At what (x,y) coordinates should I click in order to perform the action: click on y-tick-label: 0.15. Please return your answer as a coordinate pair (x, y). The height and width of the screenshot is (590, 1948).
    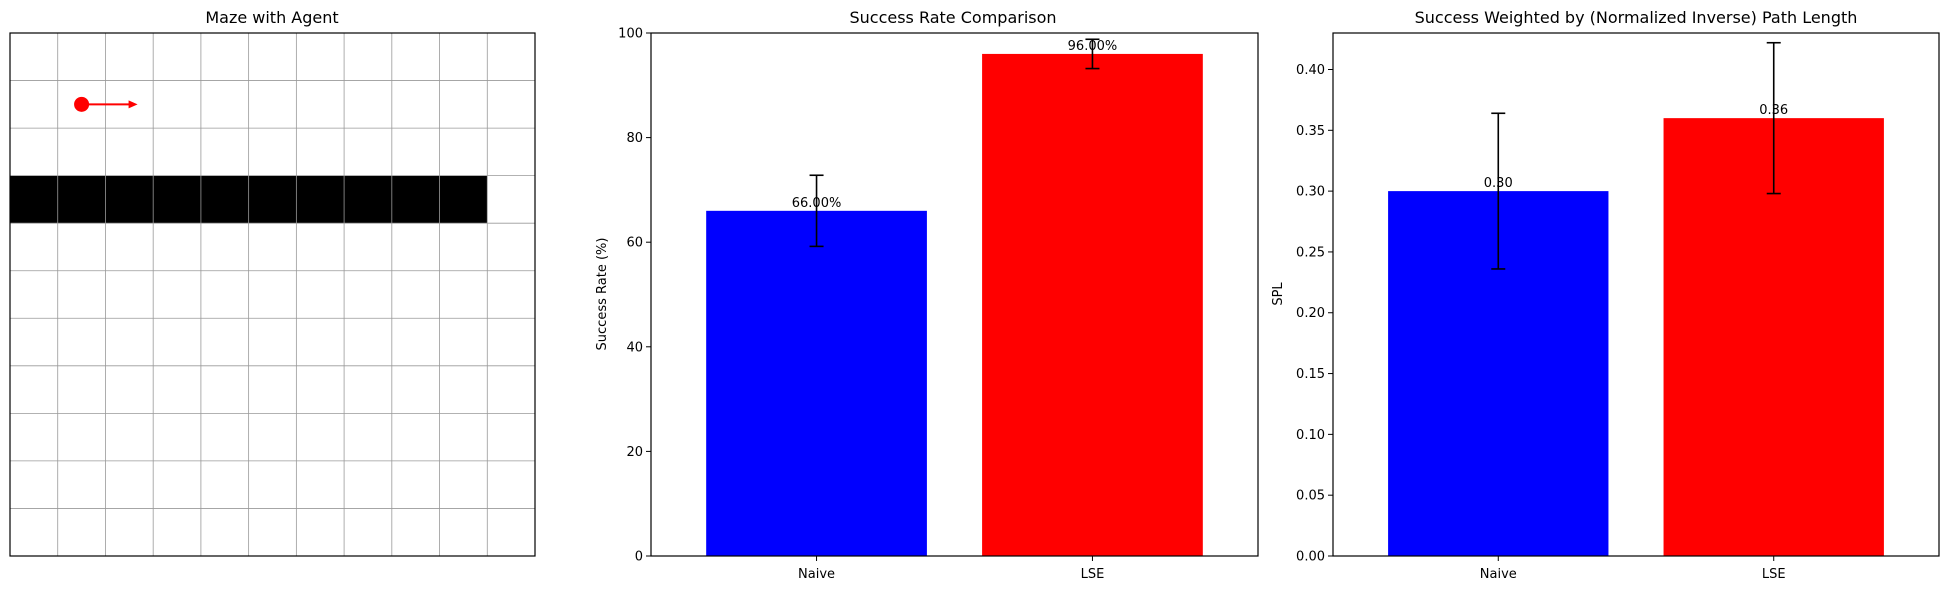
    Looking at the image, I should click on (1310, 374).